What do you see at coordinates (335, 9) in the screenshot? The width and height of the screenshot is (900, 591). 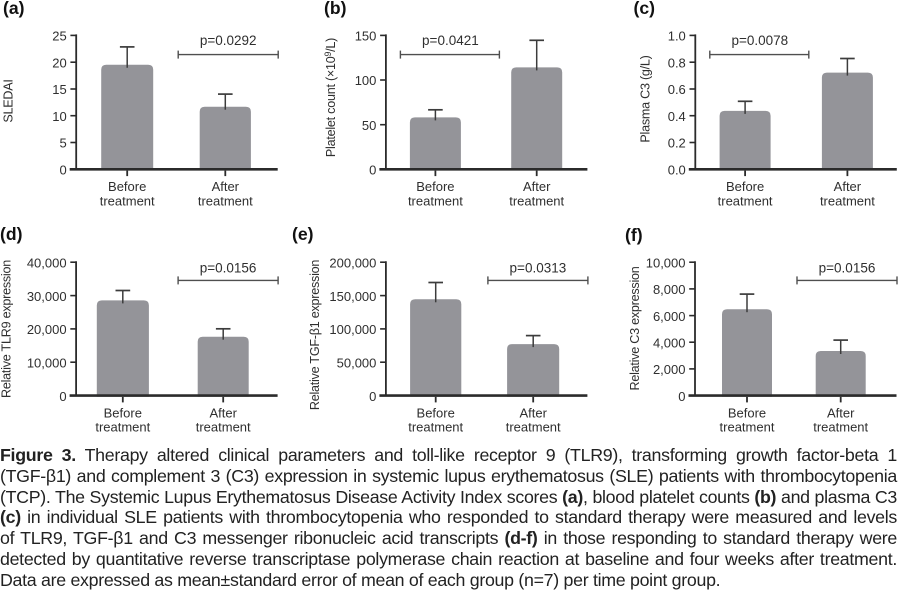 I see `svg-text: (b)` at bounding box center [335, 9].